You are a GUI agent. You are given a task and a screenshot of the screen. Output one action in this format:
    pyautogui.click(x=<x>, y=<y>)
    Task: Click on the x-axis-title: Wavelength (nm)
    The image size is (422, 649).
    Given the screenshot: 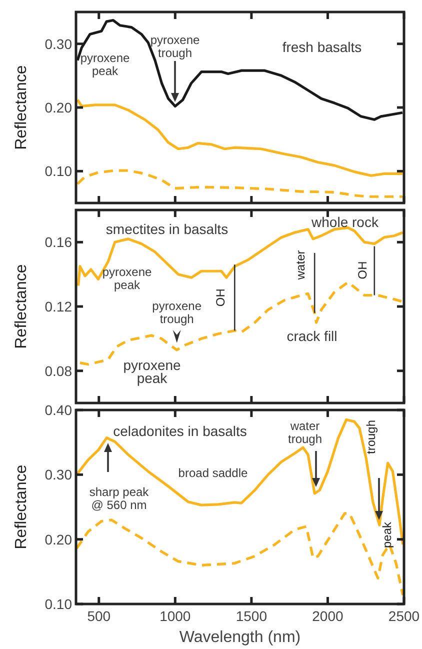 What is the action you would take?
    pyautogui.click(x=240, y=637)
    